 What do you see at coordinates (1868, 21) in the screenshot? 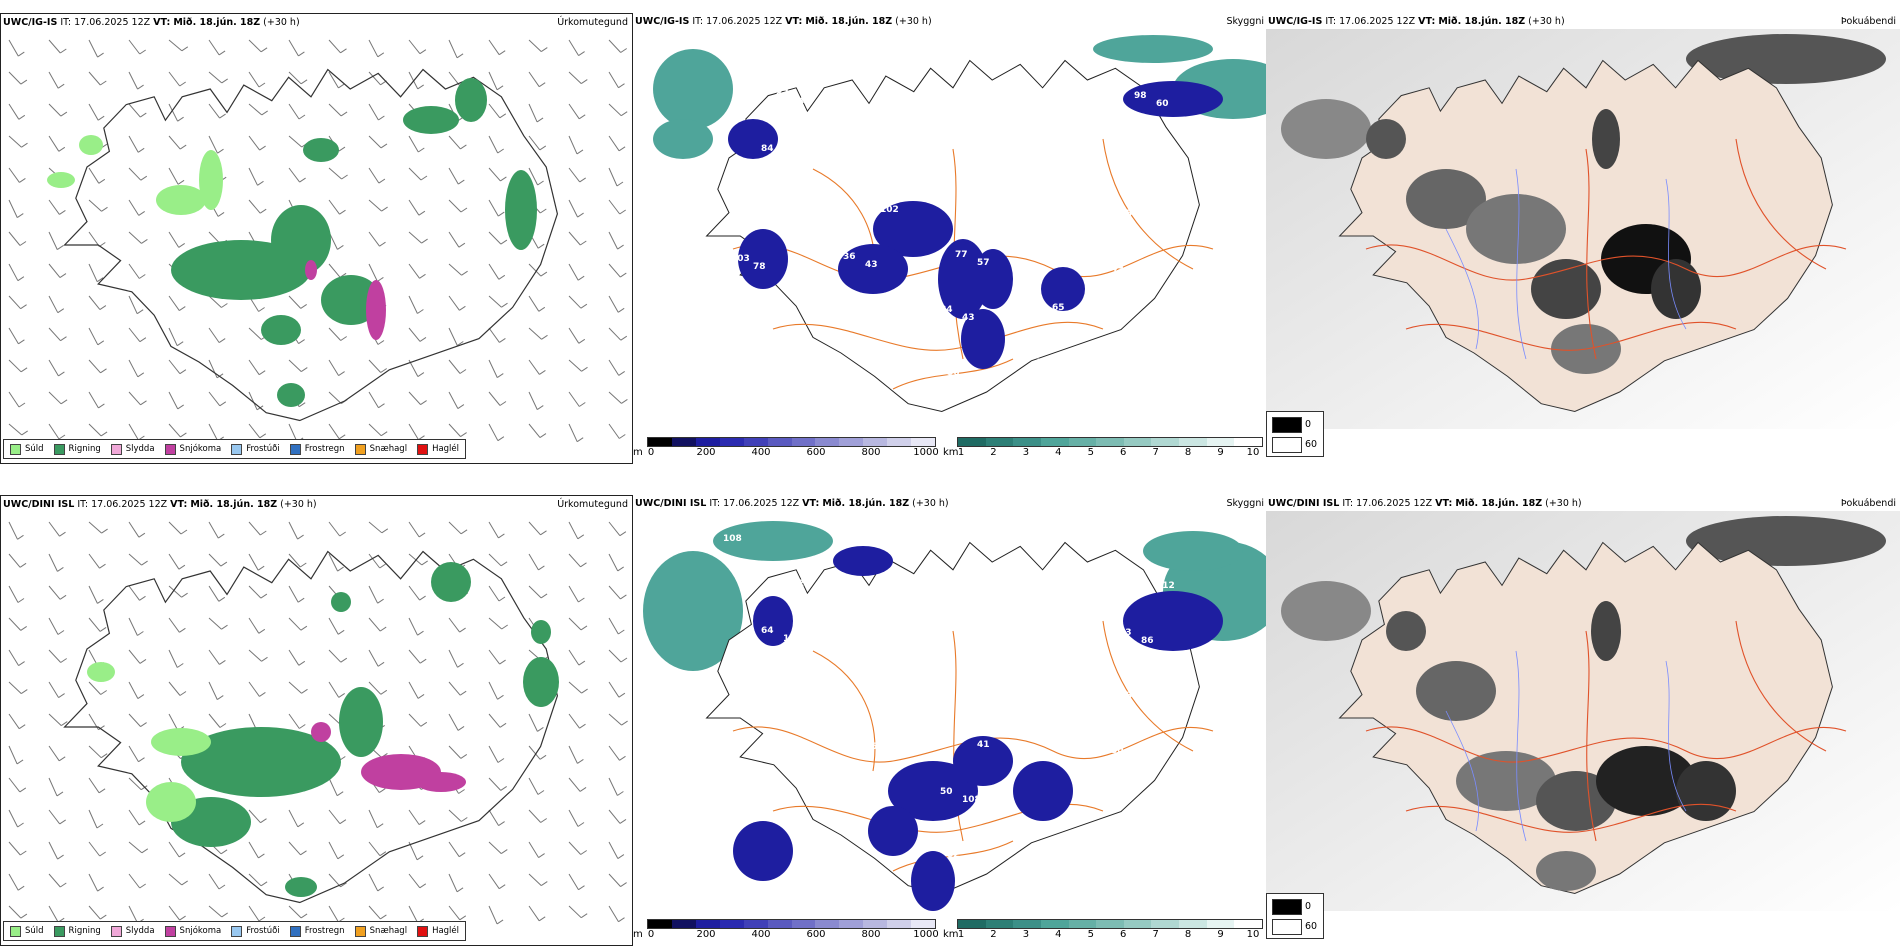
I see `panel-title: Þokuábendi` at bounding box center [1868, 21].